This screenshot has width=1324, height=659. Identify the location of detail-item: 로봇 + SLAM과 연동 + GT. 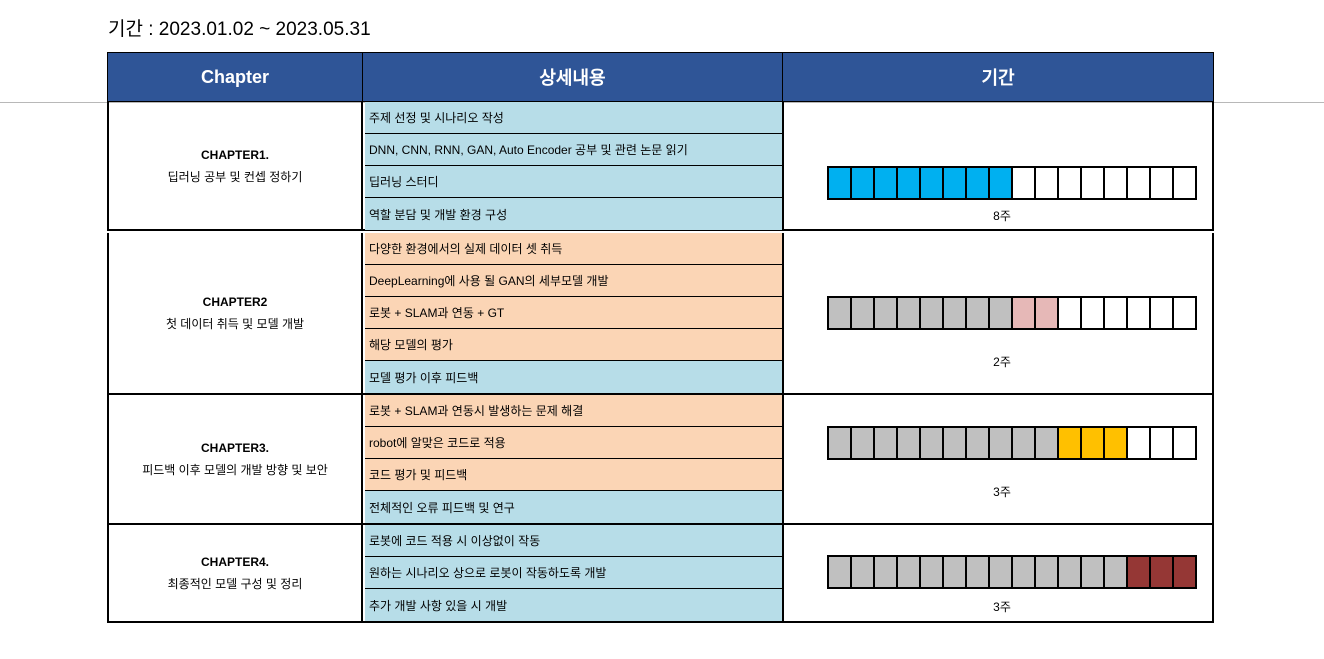
(574, 313).